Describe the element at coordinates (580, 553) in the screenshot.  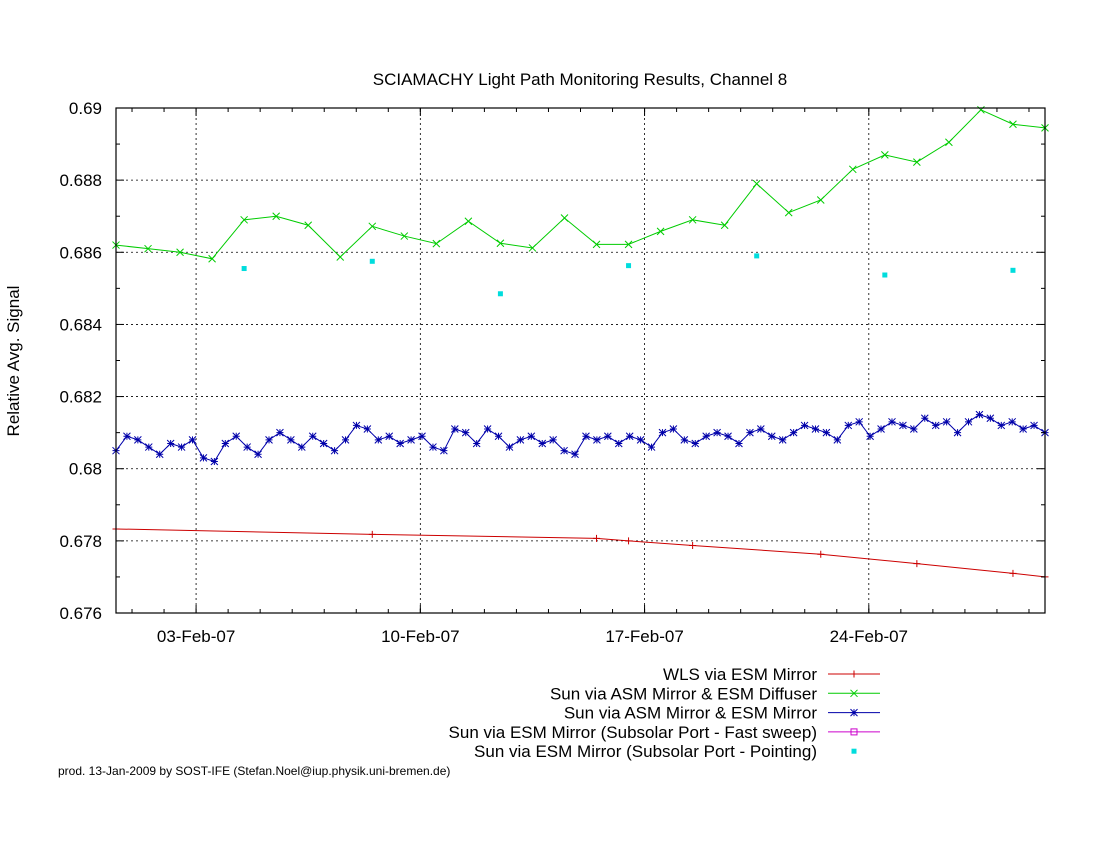
I see `series-line` at that location.